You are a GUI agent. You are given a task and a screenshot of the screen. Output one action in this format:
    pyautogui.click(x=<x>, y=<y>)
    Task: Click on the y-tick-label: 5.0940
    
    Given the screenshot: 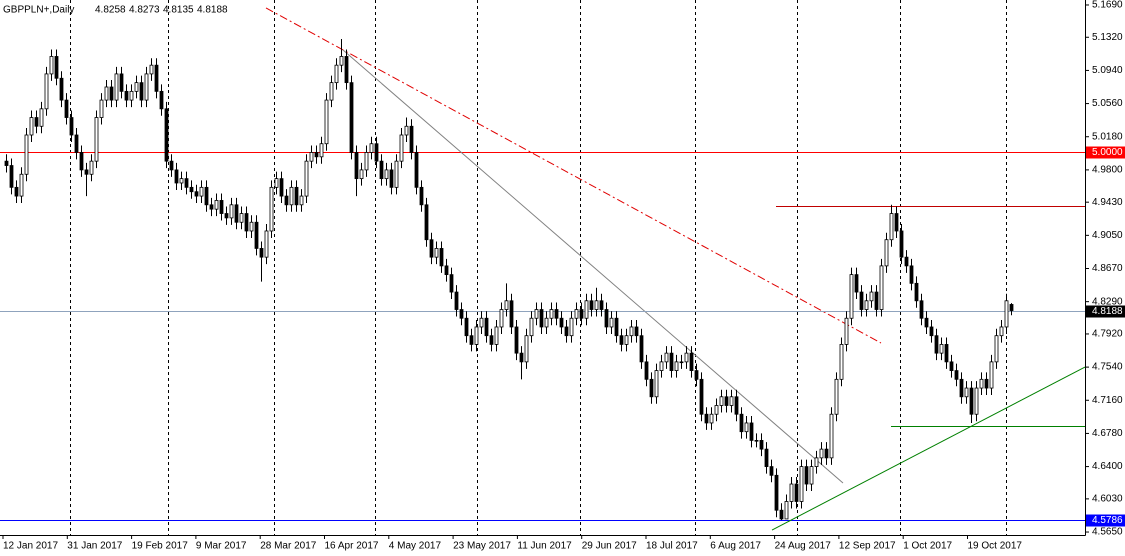 What is the action you would take?
    pyautogui.click(x=1107, y=70)
    